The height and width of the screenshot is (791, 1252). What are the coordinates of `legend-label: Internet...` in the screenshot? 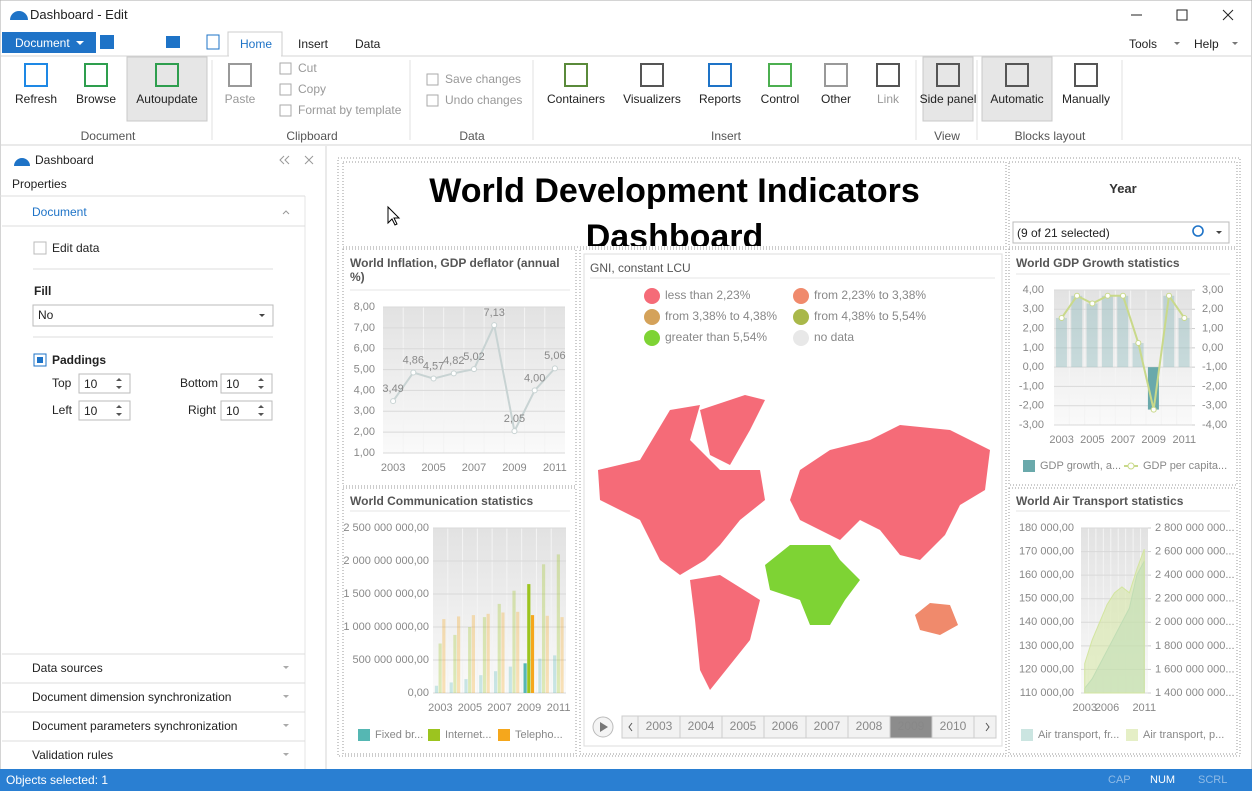 It's located at (468, 735).